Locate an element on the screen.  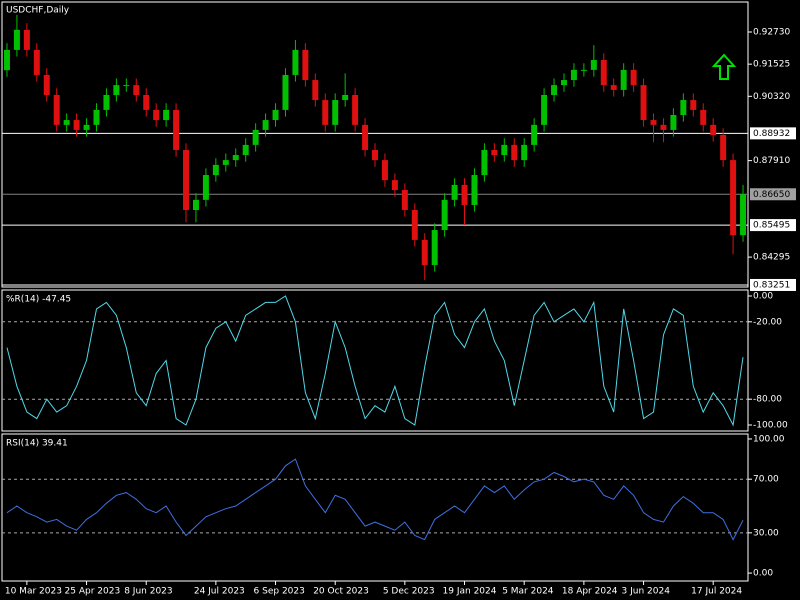
y-tick-label: 70.00 is located at coordinates (766, 480).